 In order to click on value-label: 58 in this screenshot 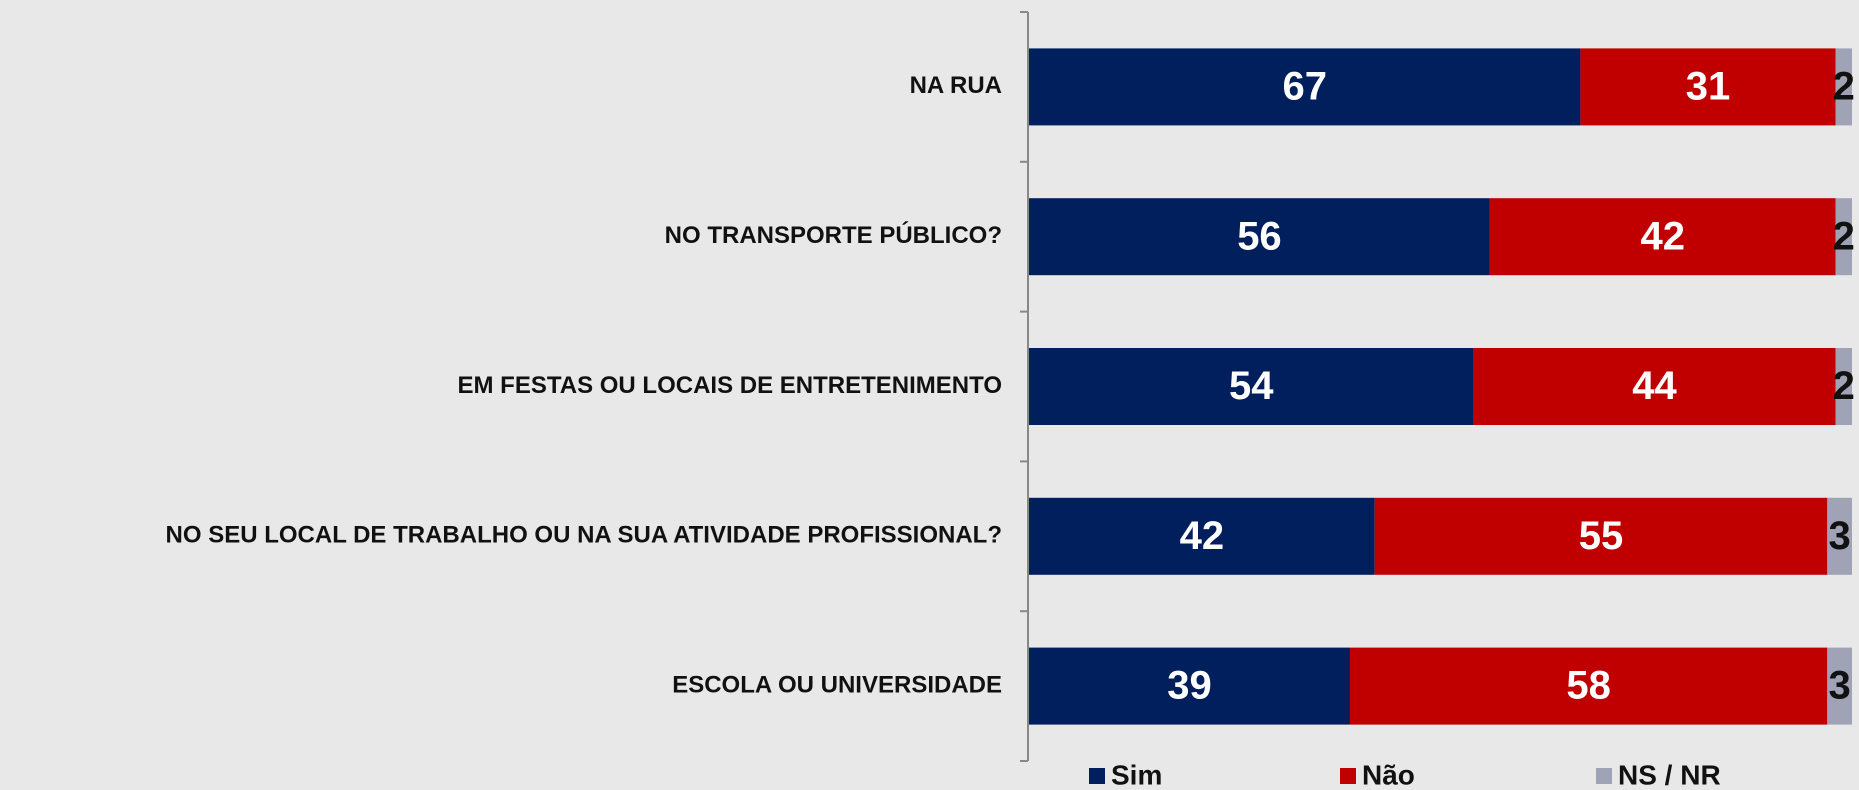, I will do `click(1588, 686)`.